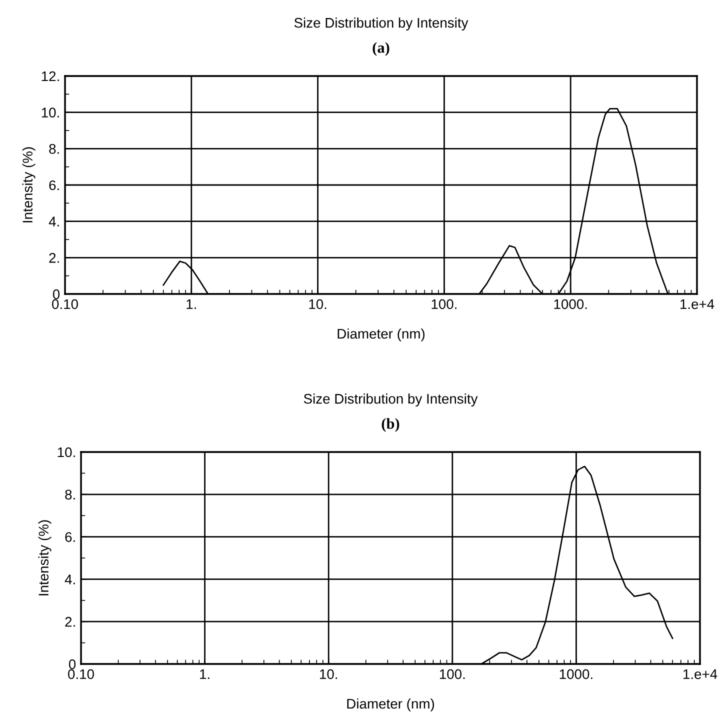 The image size is (725, 726). Describe the element at coordinates (391, 425) in the screenshot. I see `chart-subtitle: (b)` at that location.